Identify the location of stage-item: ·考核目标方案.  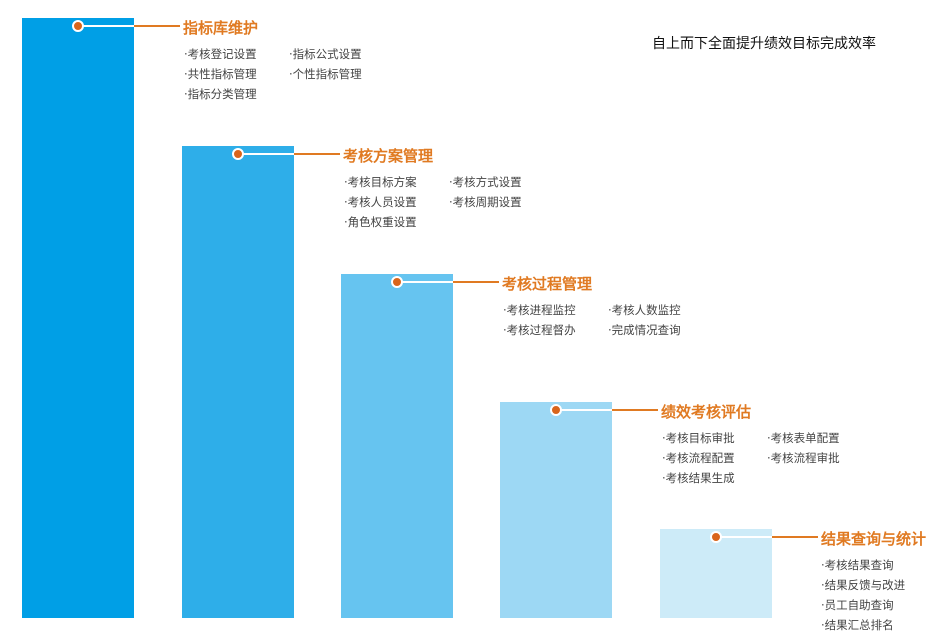
(380, 182).